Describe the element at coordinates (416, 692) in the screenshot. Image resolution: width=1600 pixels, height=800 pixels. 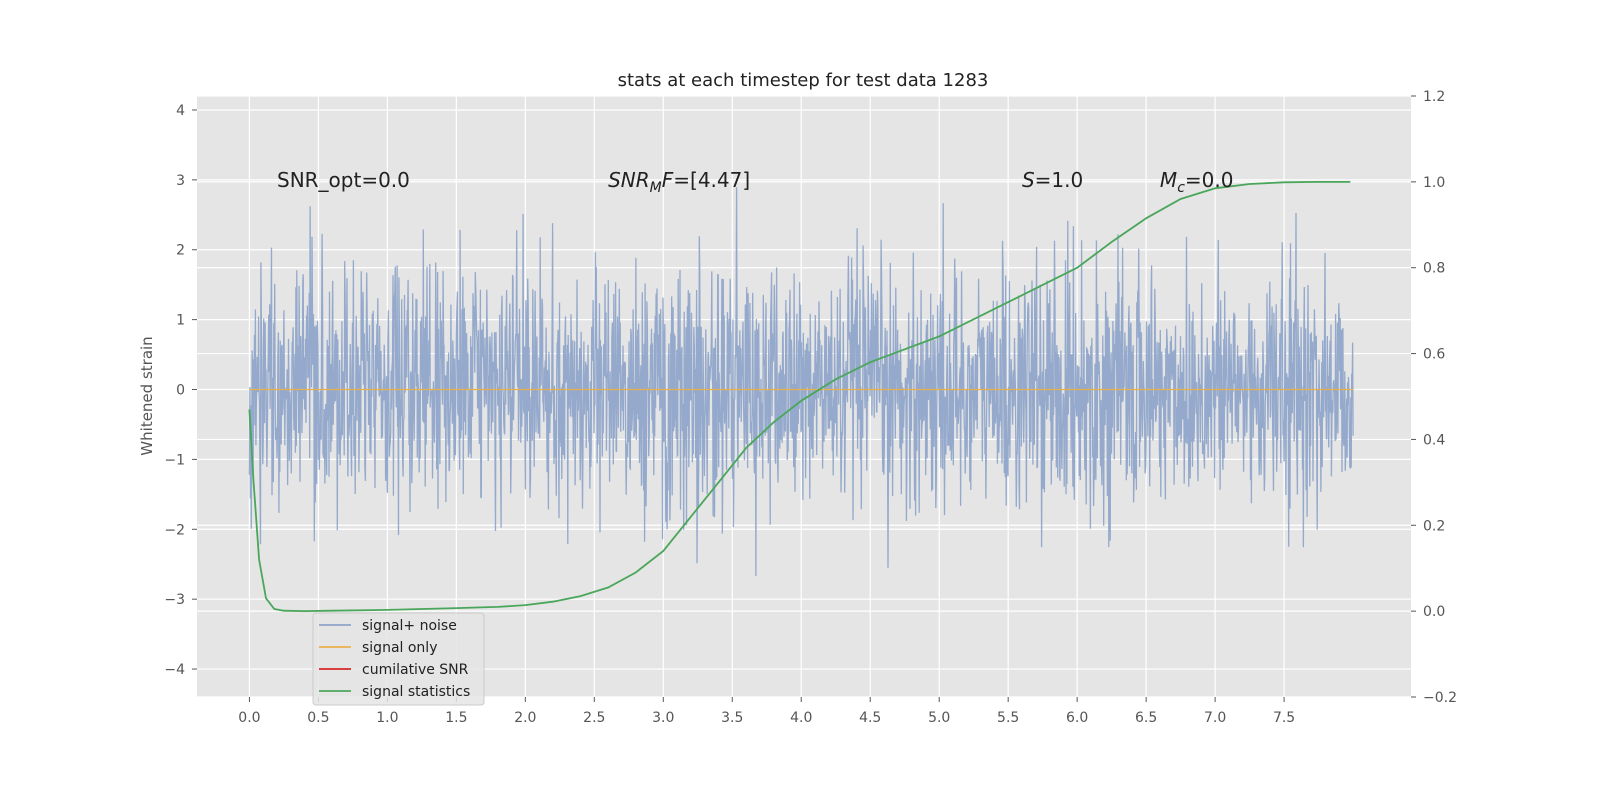
I see `legend-label: signal statistics` at that location.